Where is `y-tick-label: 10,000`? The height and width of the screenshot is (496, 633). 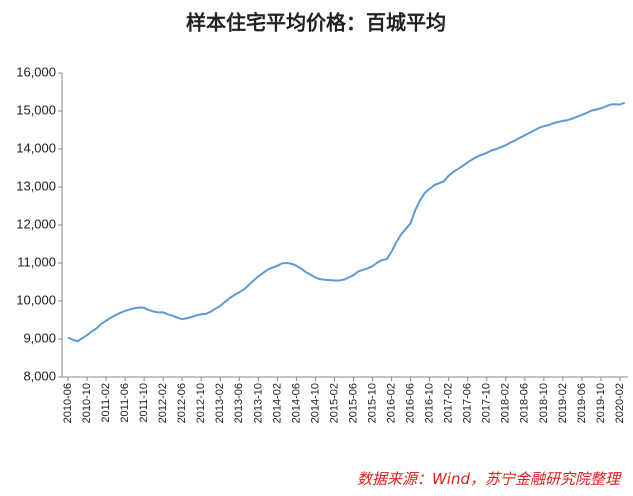 y-tick-label: 10,000 is located at coordinates (36, 299).